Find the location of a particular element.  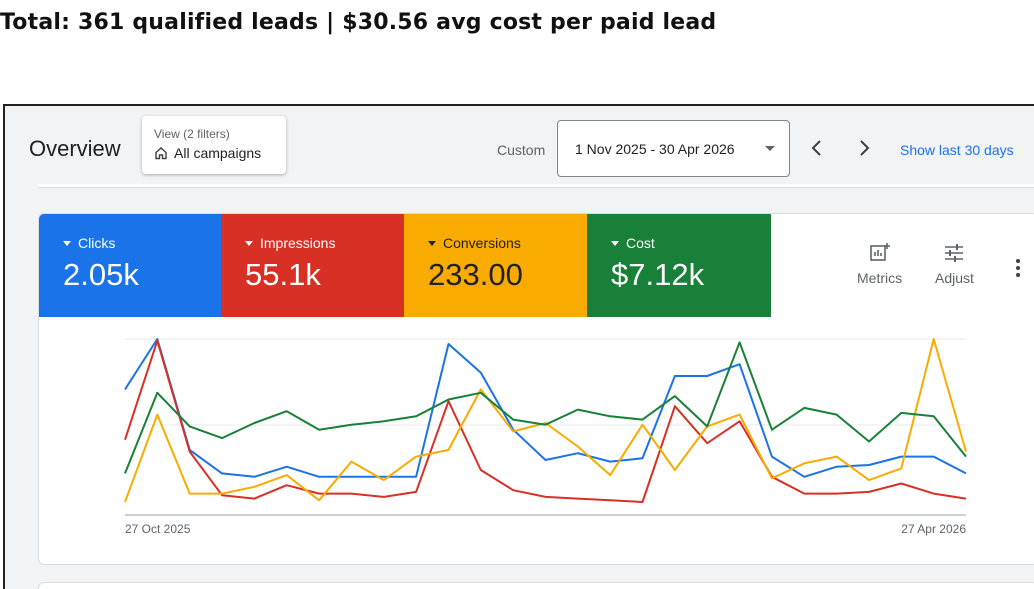

metric-cost: Cost $7.12k is located at coordinates (679, 265).